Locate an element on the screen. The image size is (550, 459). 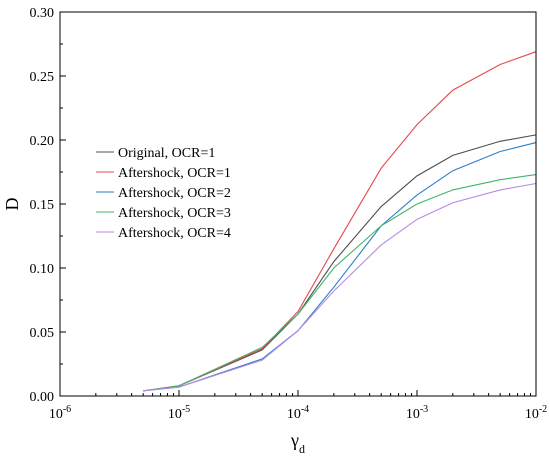
y-axis-label: D is located at coordinates (12, 204).